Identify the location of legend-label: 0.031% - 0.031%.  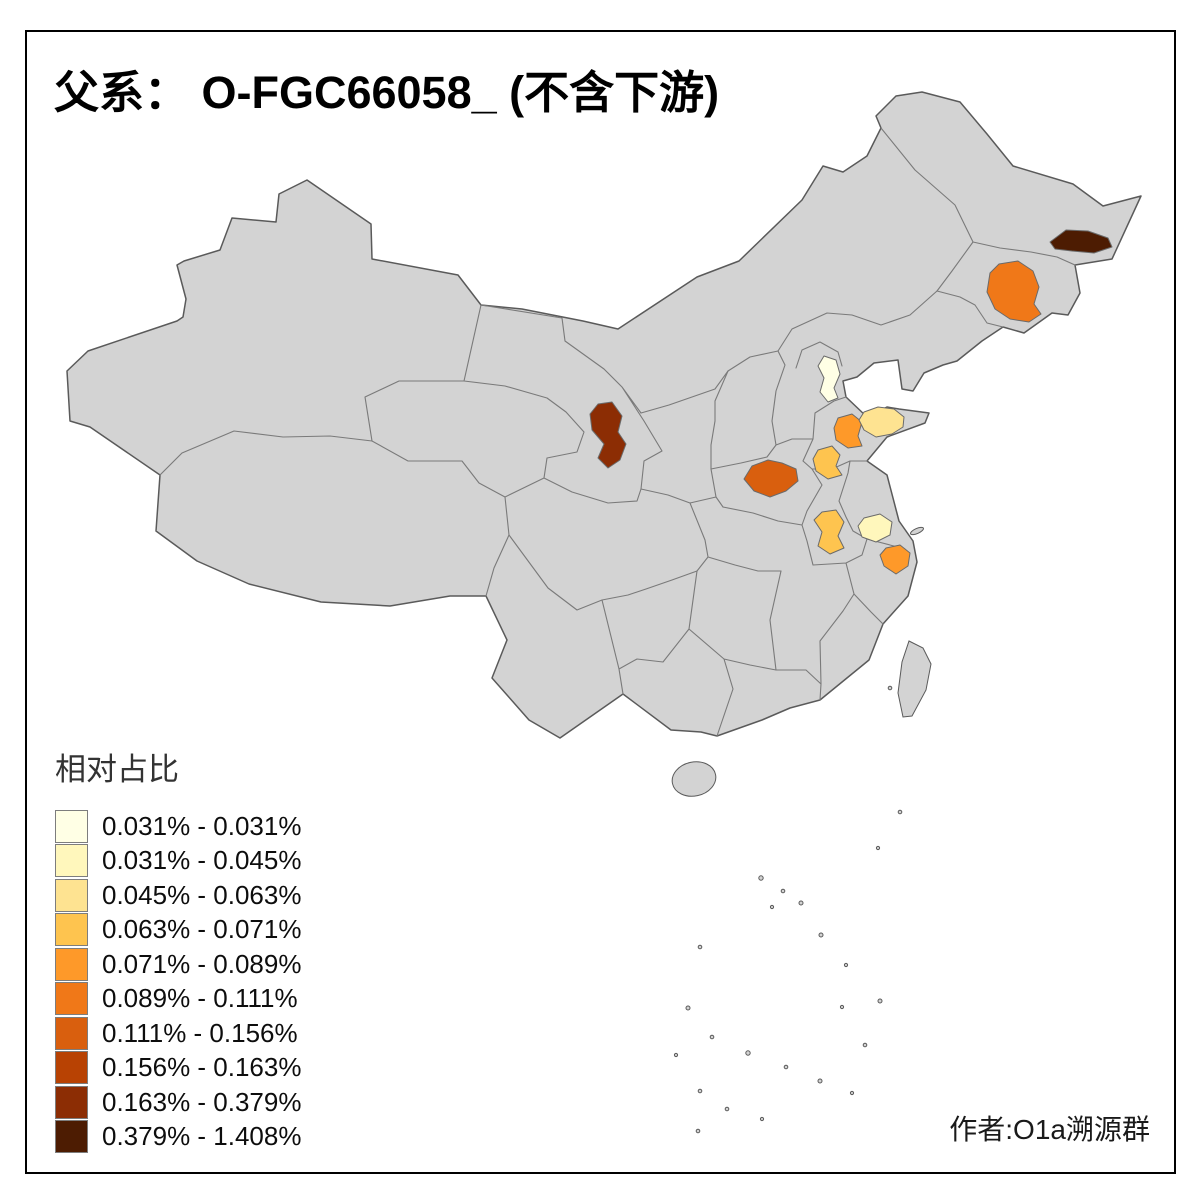
(202, 825).